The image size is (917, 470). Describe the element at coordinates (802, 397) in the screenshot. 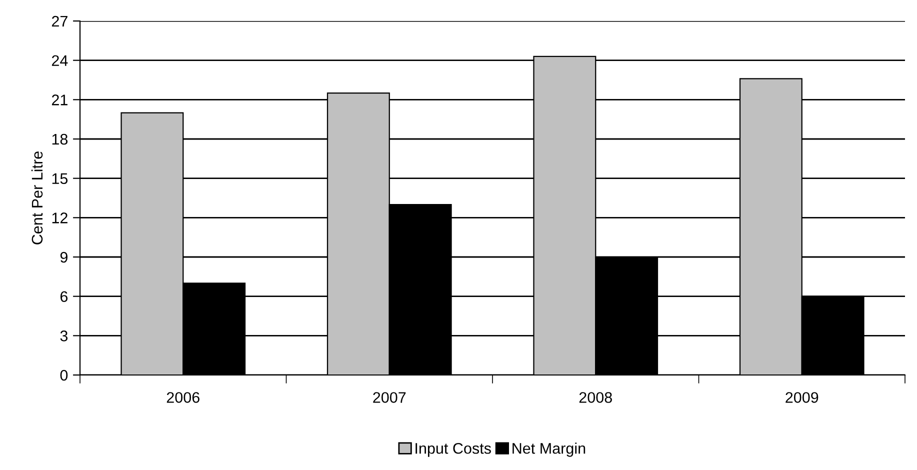

I see `x-tick-label: 2009` at that location.